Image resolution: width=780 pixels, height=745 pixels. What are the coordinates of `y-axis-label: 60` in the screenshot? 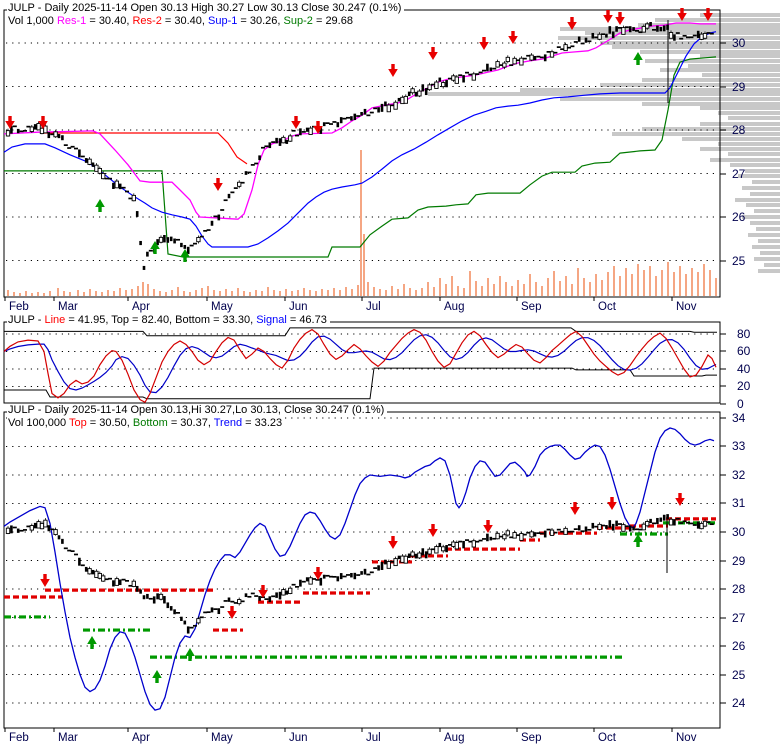 It's located at (744, 351).